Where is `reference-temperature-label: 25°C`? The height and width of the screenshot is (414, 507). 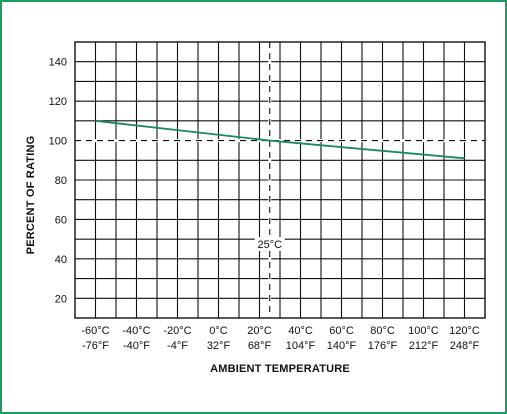
reference-temperature-label: 25°C is located at coordinates (269, 245).